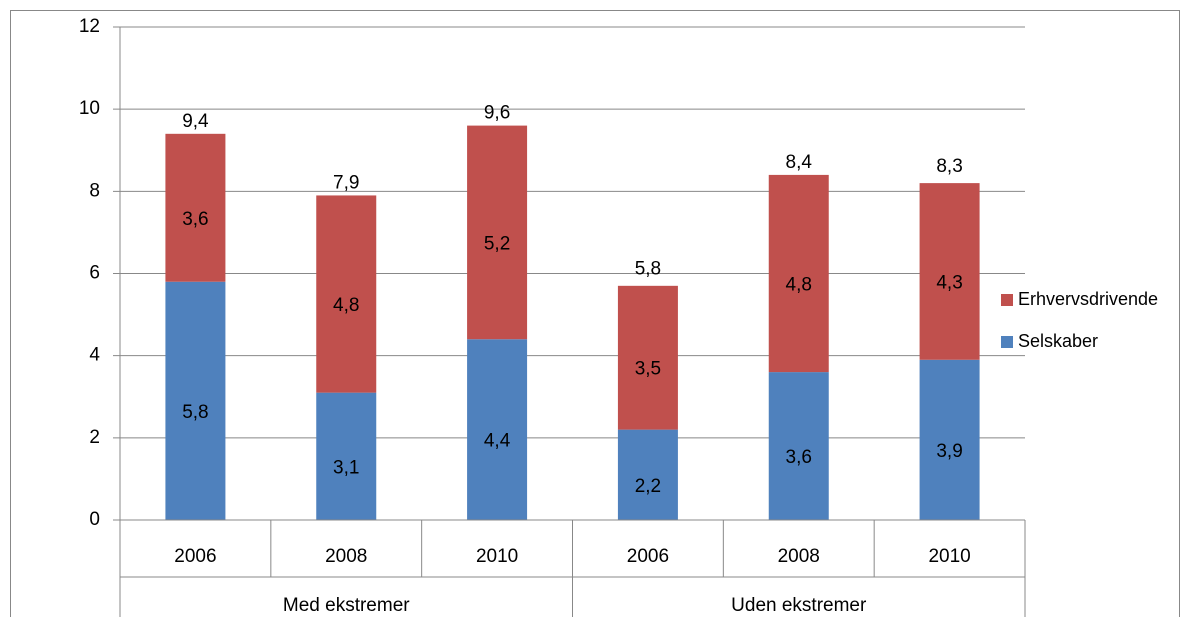 The width and height of the screenshot is (1189, 617). Describe the element at coordinates (799, 162) in the screenshot. I see `total-label: 8,4` at that location.